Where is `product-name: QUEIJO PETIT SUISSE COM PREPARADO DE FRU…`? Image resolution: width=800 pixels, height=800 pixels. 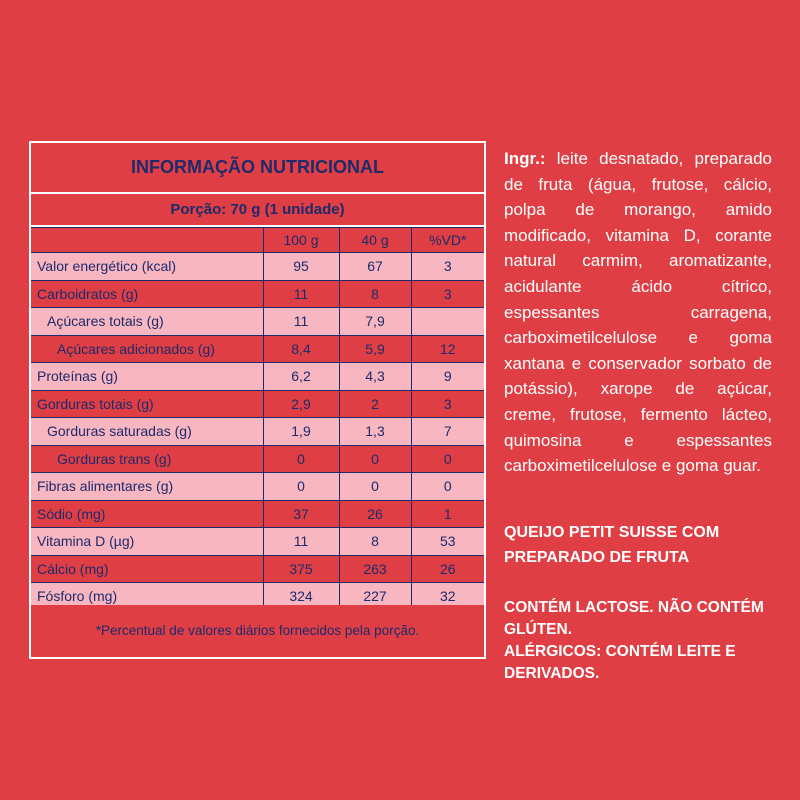 product-name: QUEIJO PETIT SUISSE COM PREPARADO DE FRU… is located at coordinates (612, 545).